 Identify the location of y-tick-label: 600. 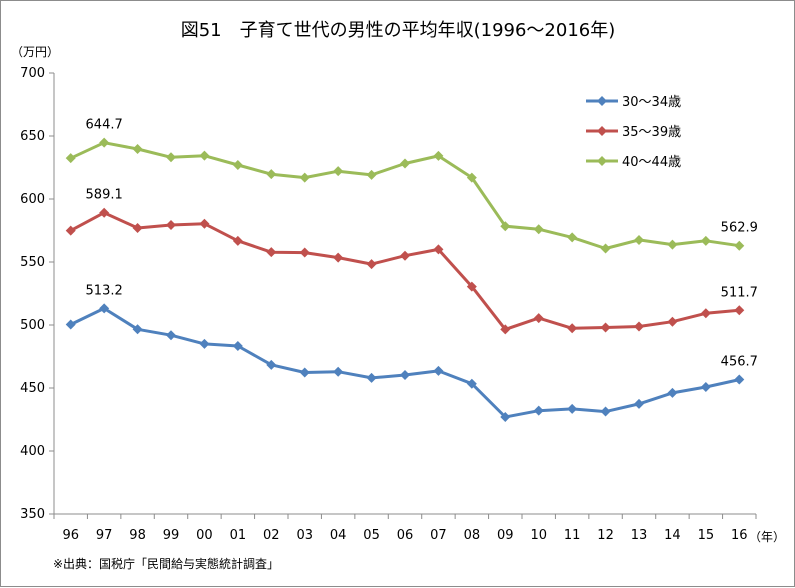
(32, 199).